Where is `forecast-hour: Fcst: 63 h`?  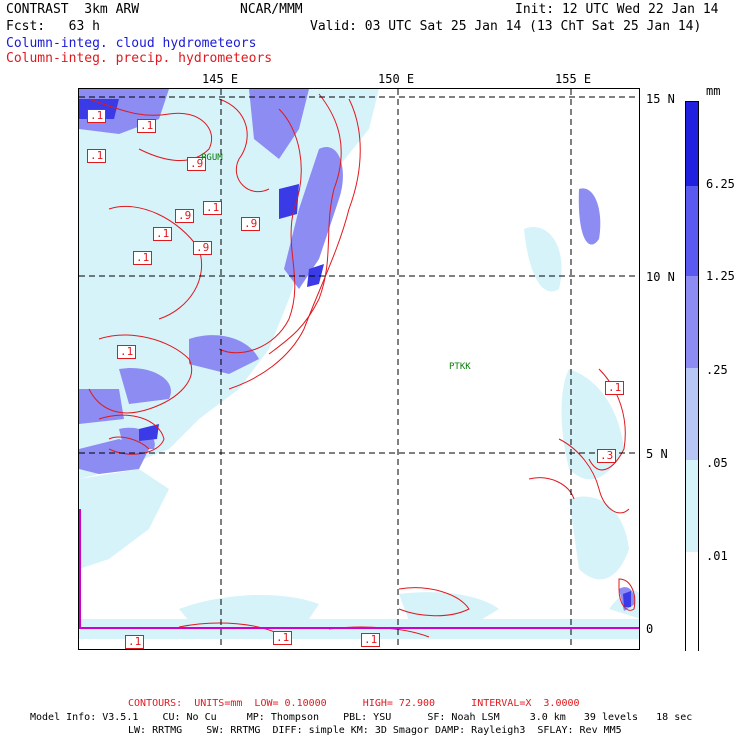 forecast-hour: Fcst: 63 h is located at coordinates (53, 26).